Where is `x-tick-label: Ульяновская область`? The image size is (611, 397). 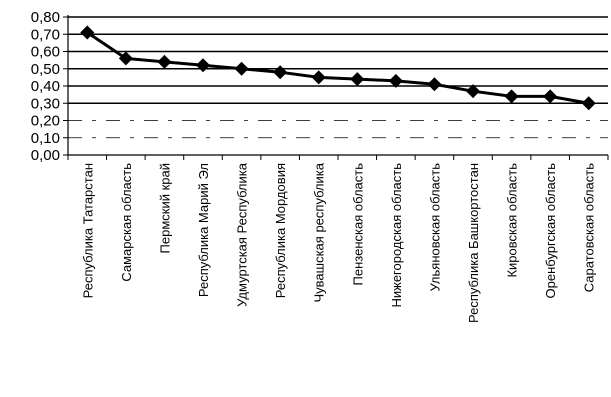 x-tick-label: Ульяновская область is located at coordinates (434, 227).